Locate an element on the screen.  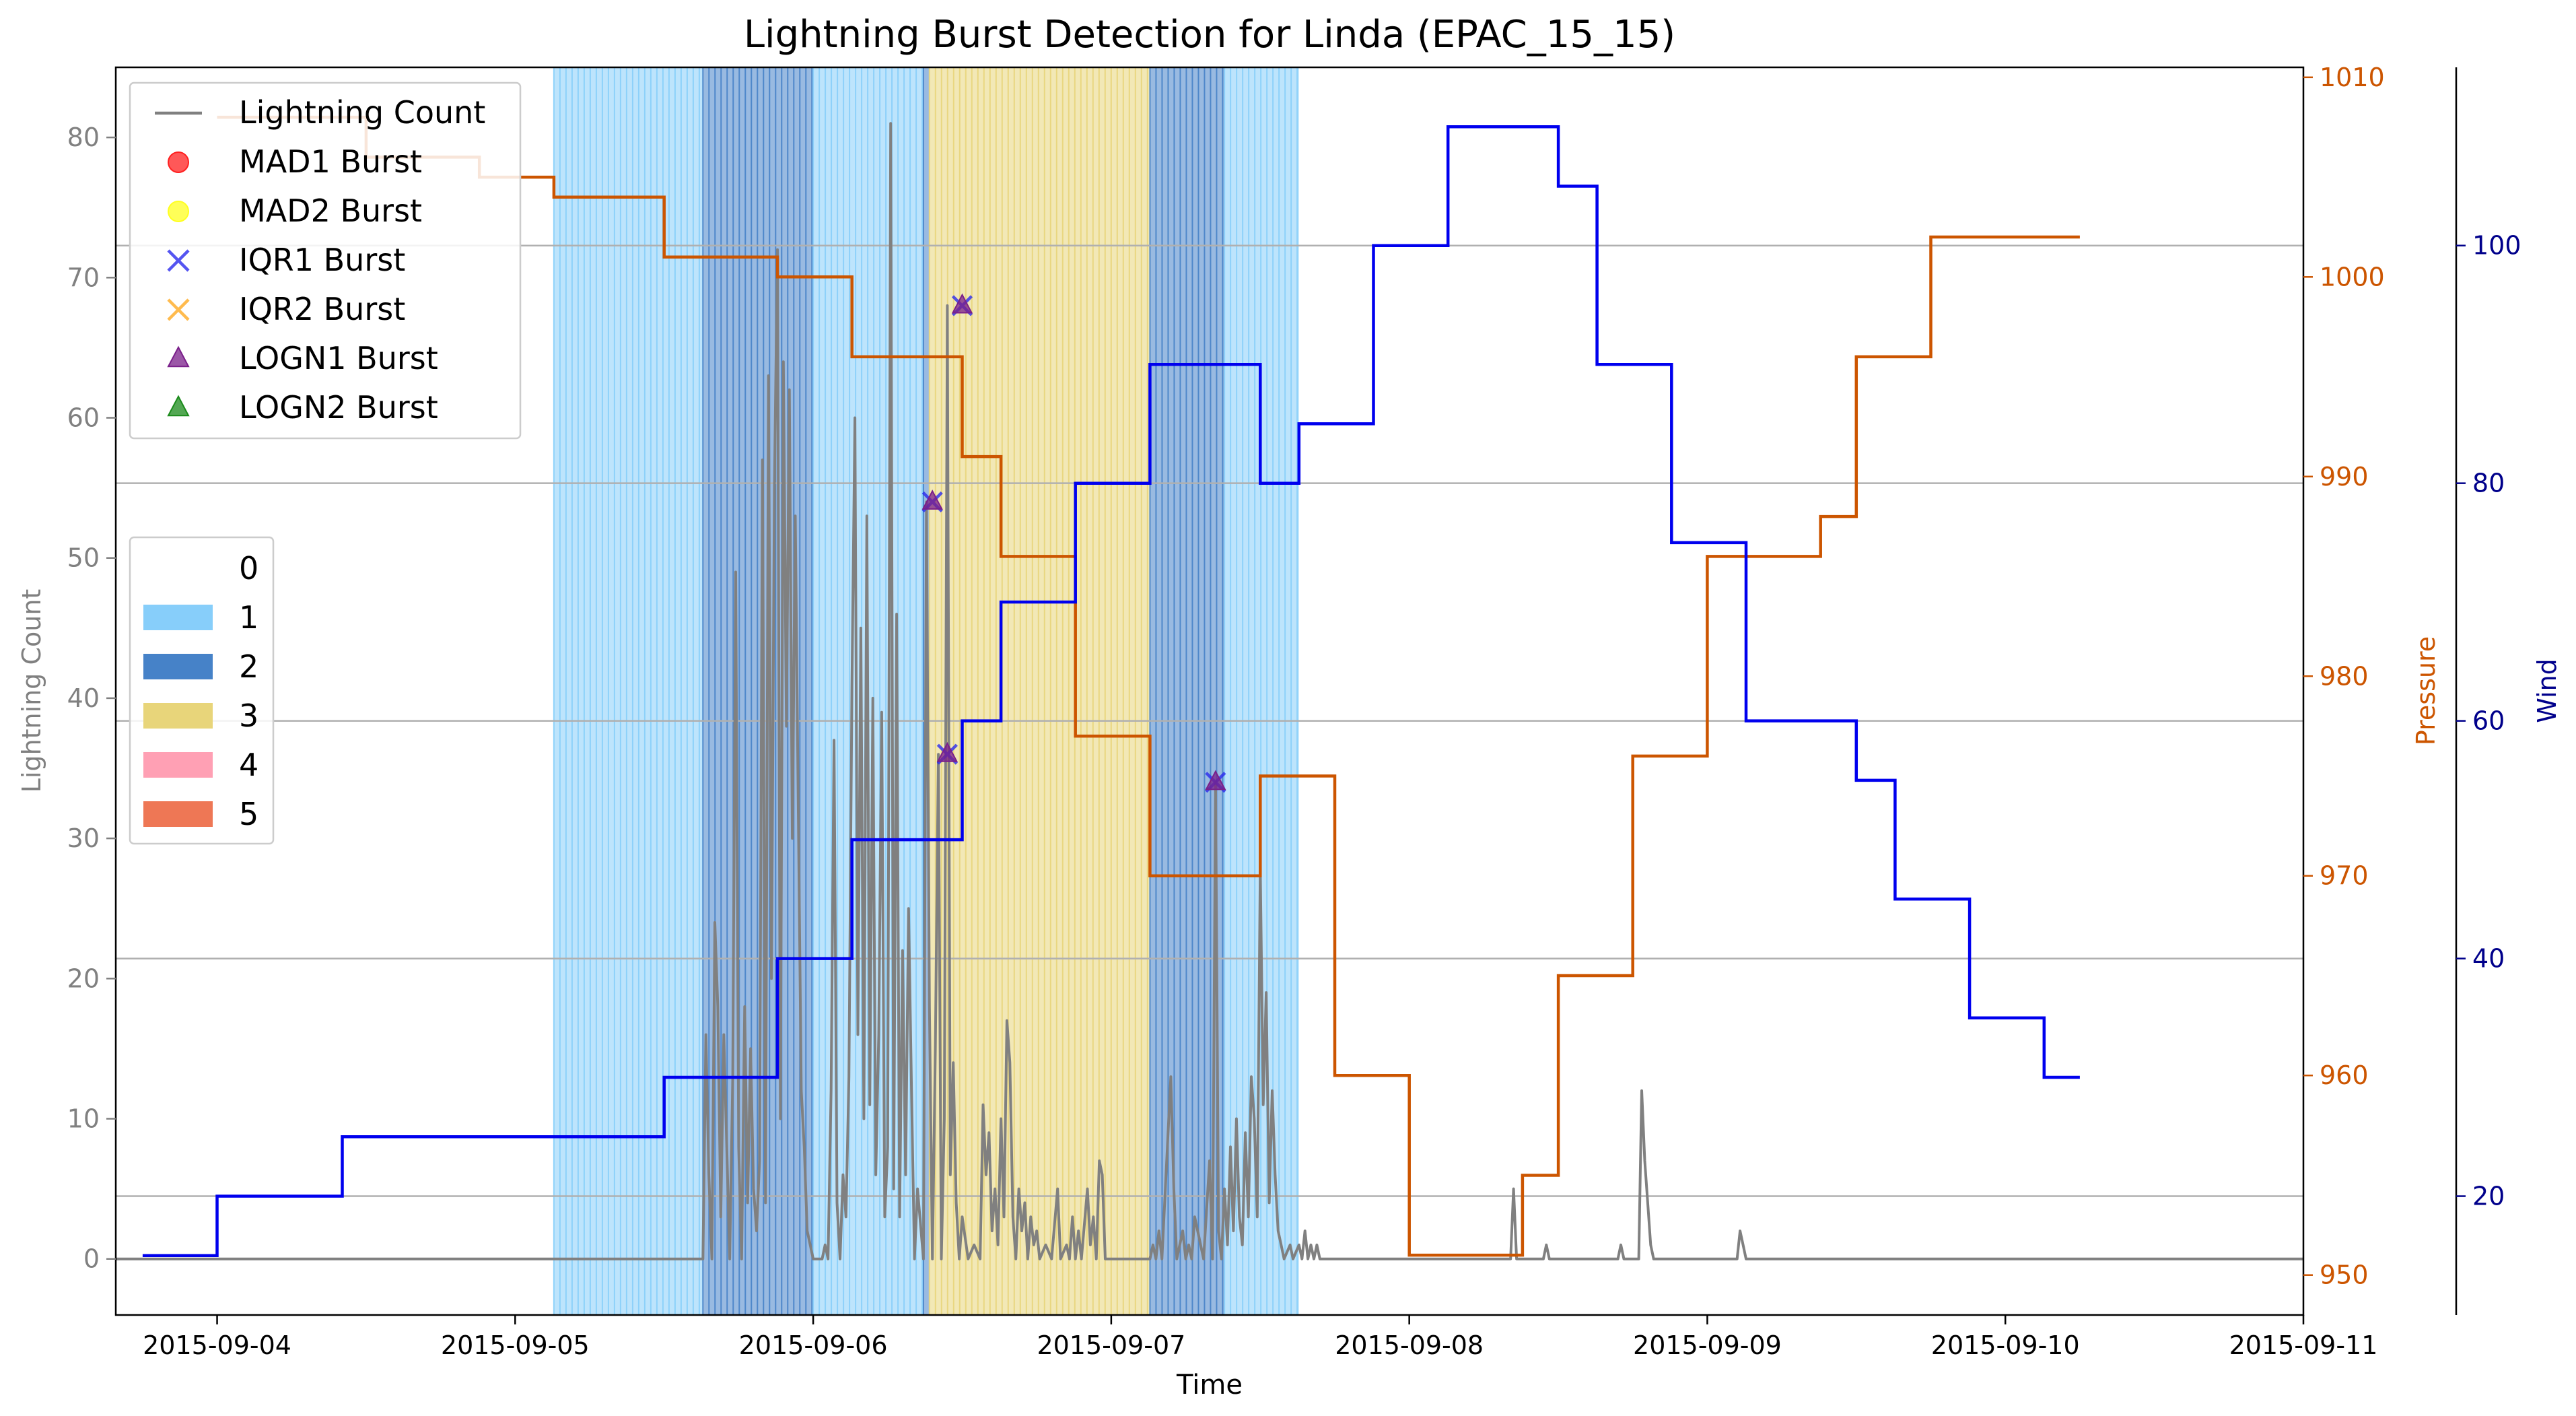
y-tick-label-pressure: 960 is located at coordinates (2344, 1075).